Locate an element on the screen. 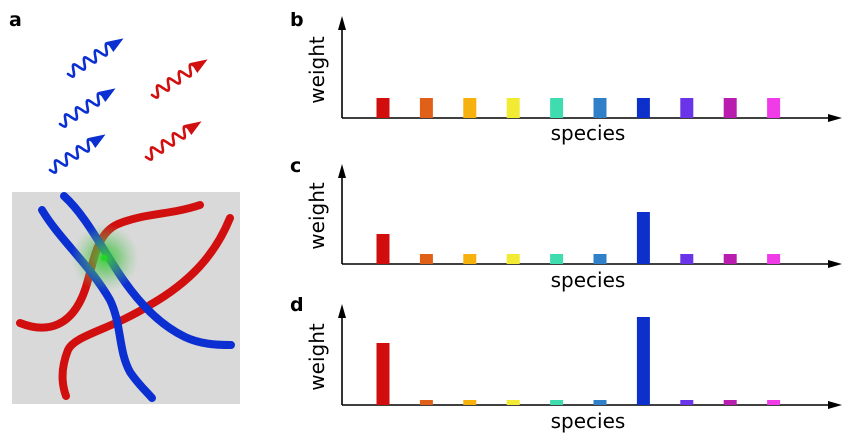 The height and width of the screenshot is (433, 844). panel-d-letter: d is located at coordinates (297, 305).